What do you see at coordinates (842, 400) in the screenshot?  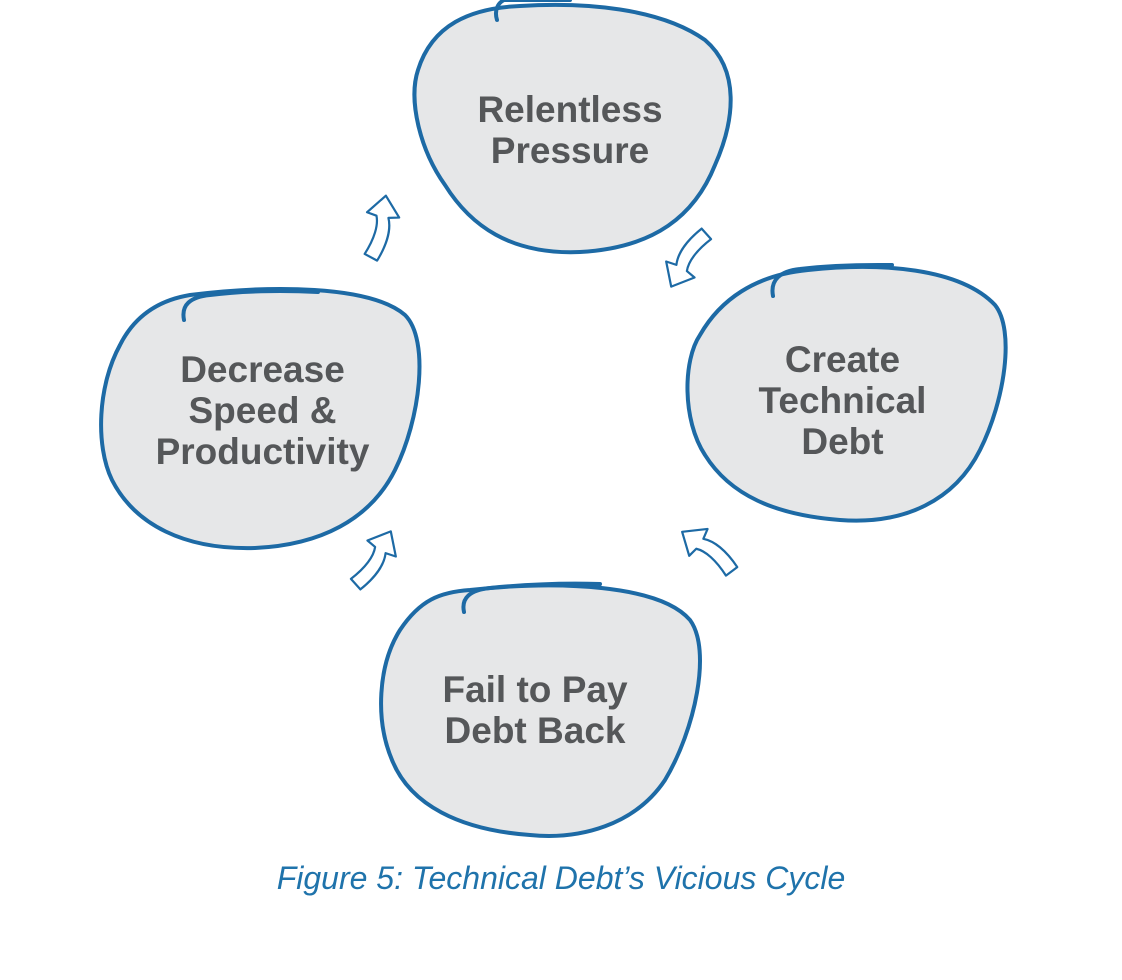 I see `node-label-create-technical-debt: Create Technical Debt` at bounding box center [842, 400].